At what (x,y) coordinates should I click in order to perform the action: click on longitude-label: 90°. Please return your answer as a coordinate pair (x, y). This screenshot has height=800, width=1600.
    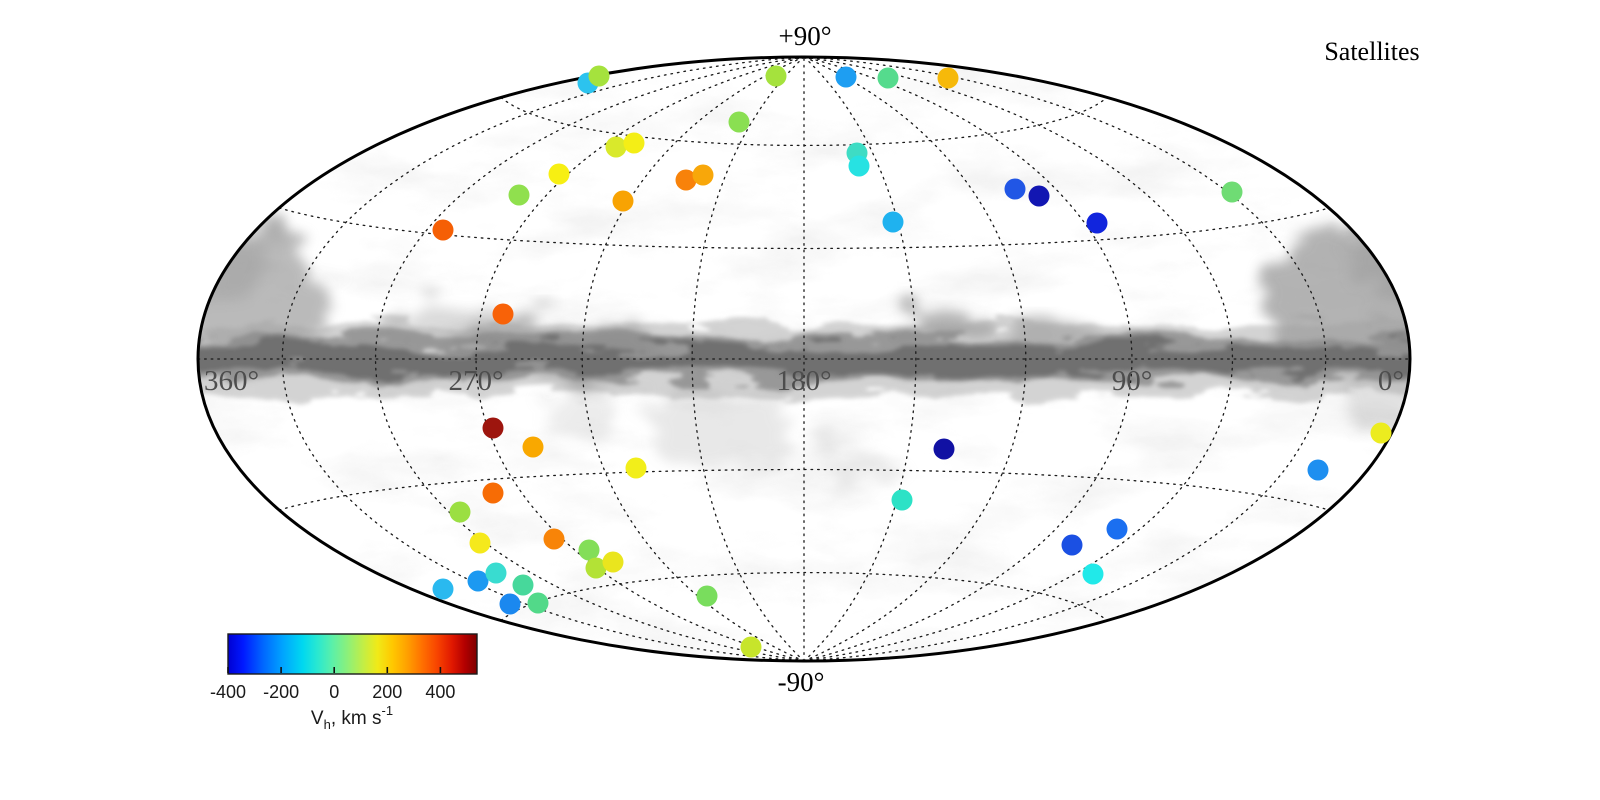
    Looking at the image, I should click on (1132, 381).